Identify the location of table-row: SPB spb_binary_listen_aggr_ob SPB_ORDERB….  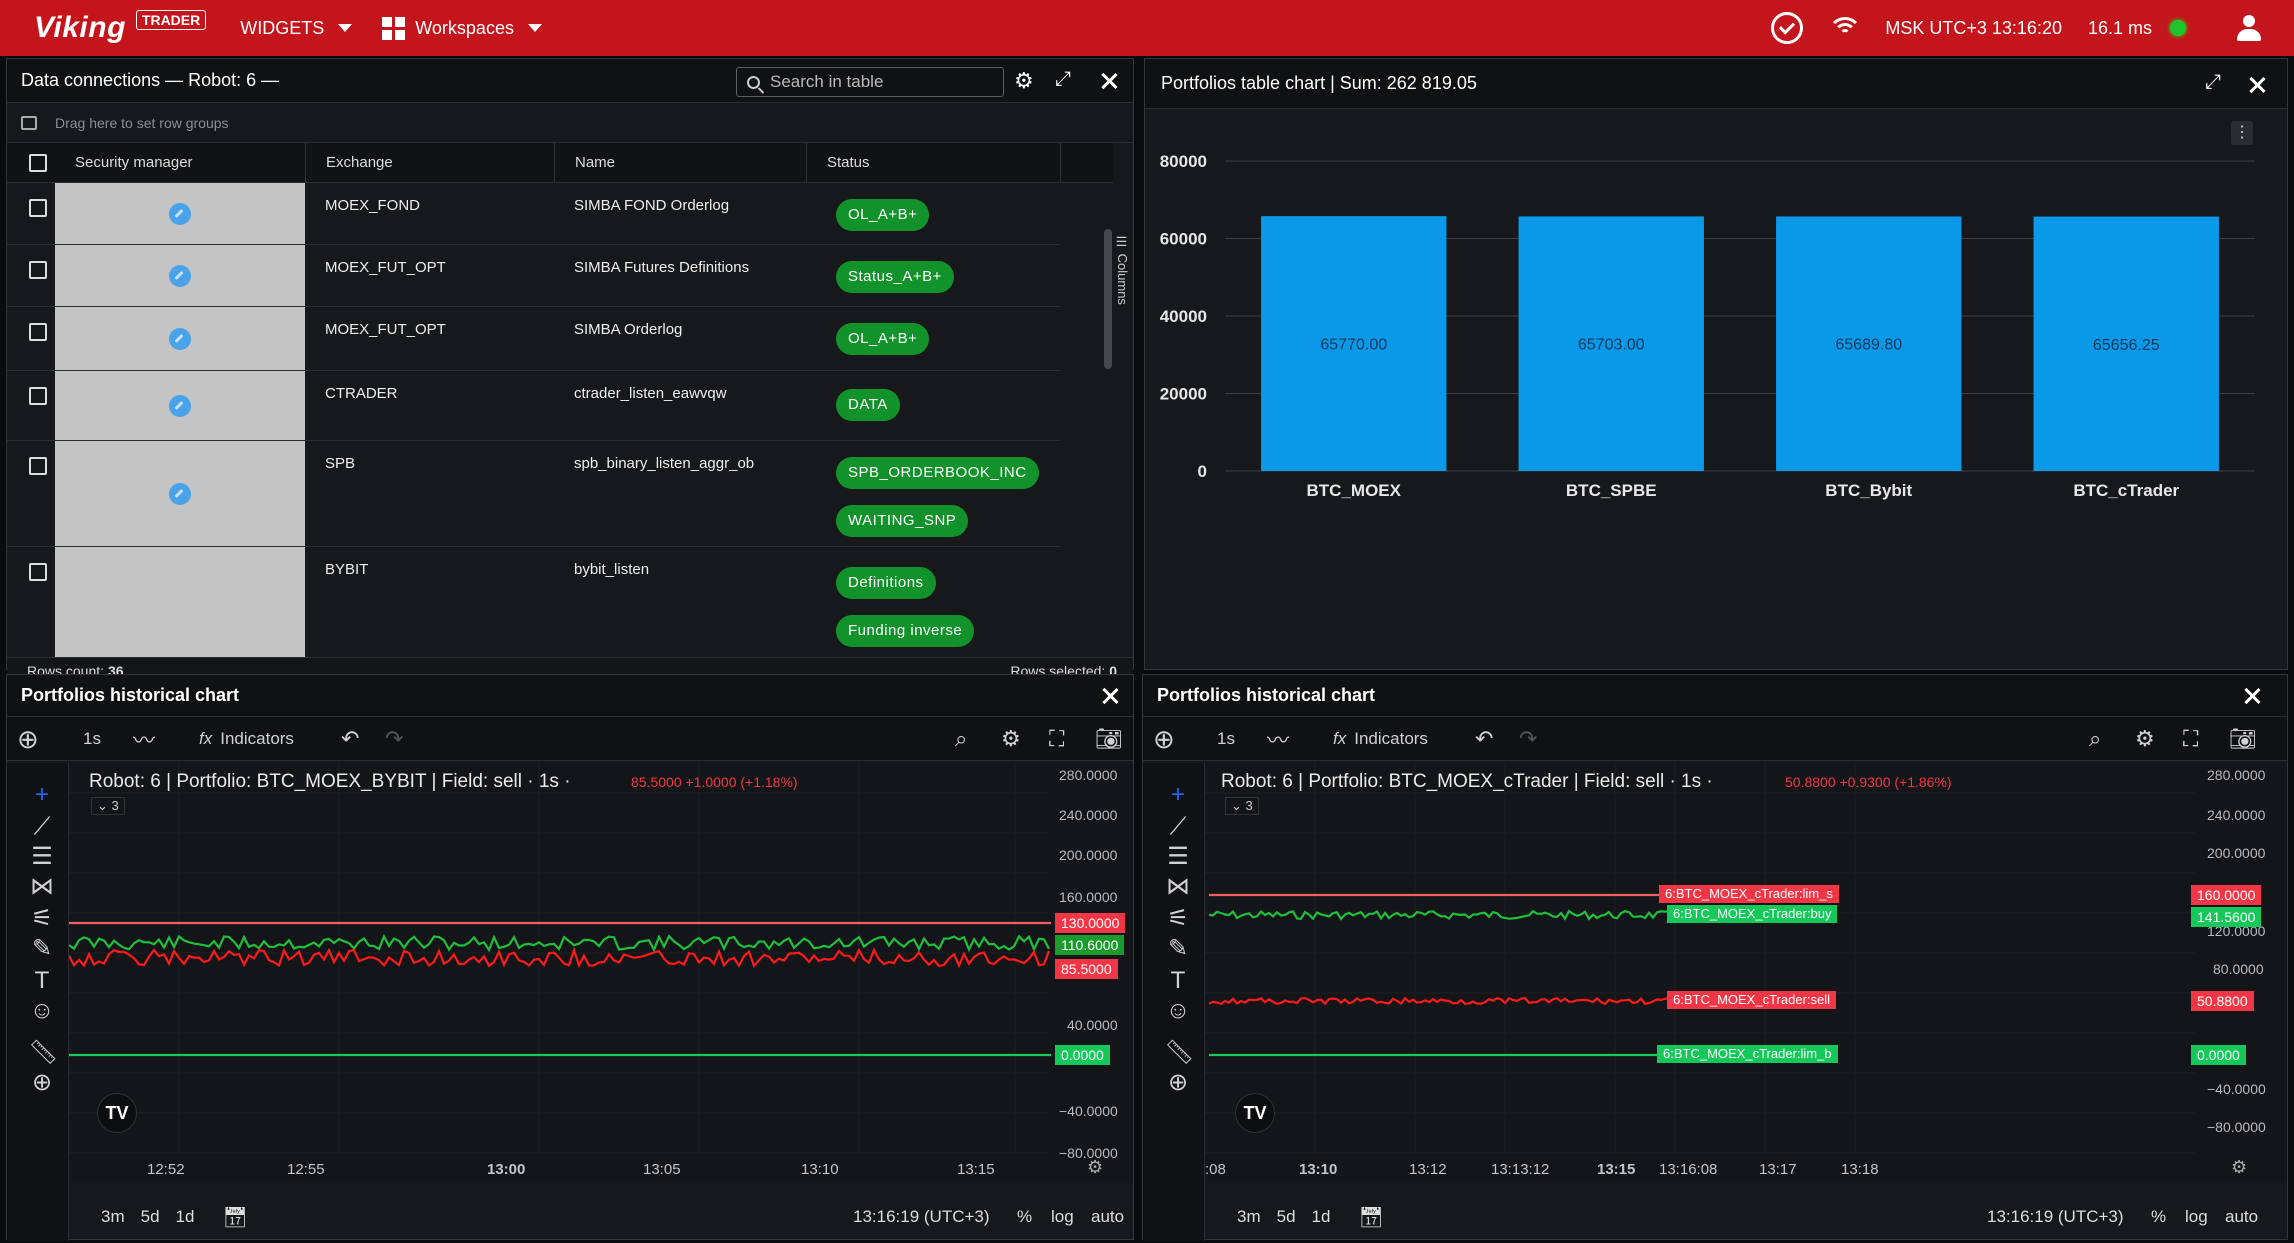
(533, 494).